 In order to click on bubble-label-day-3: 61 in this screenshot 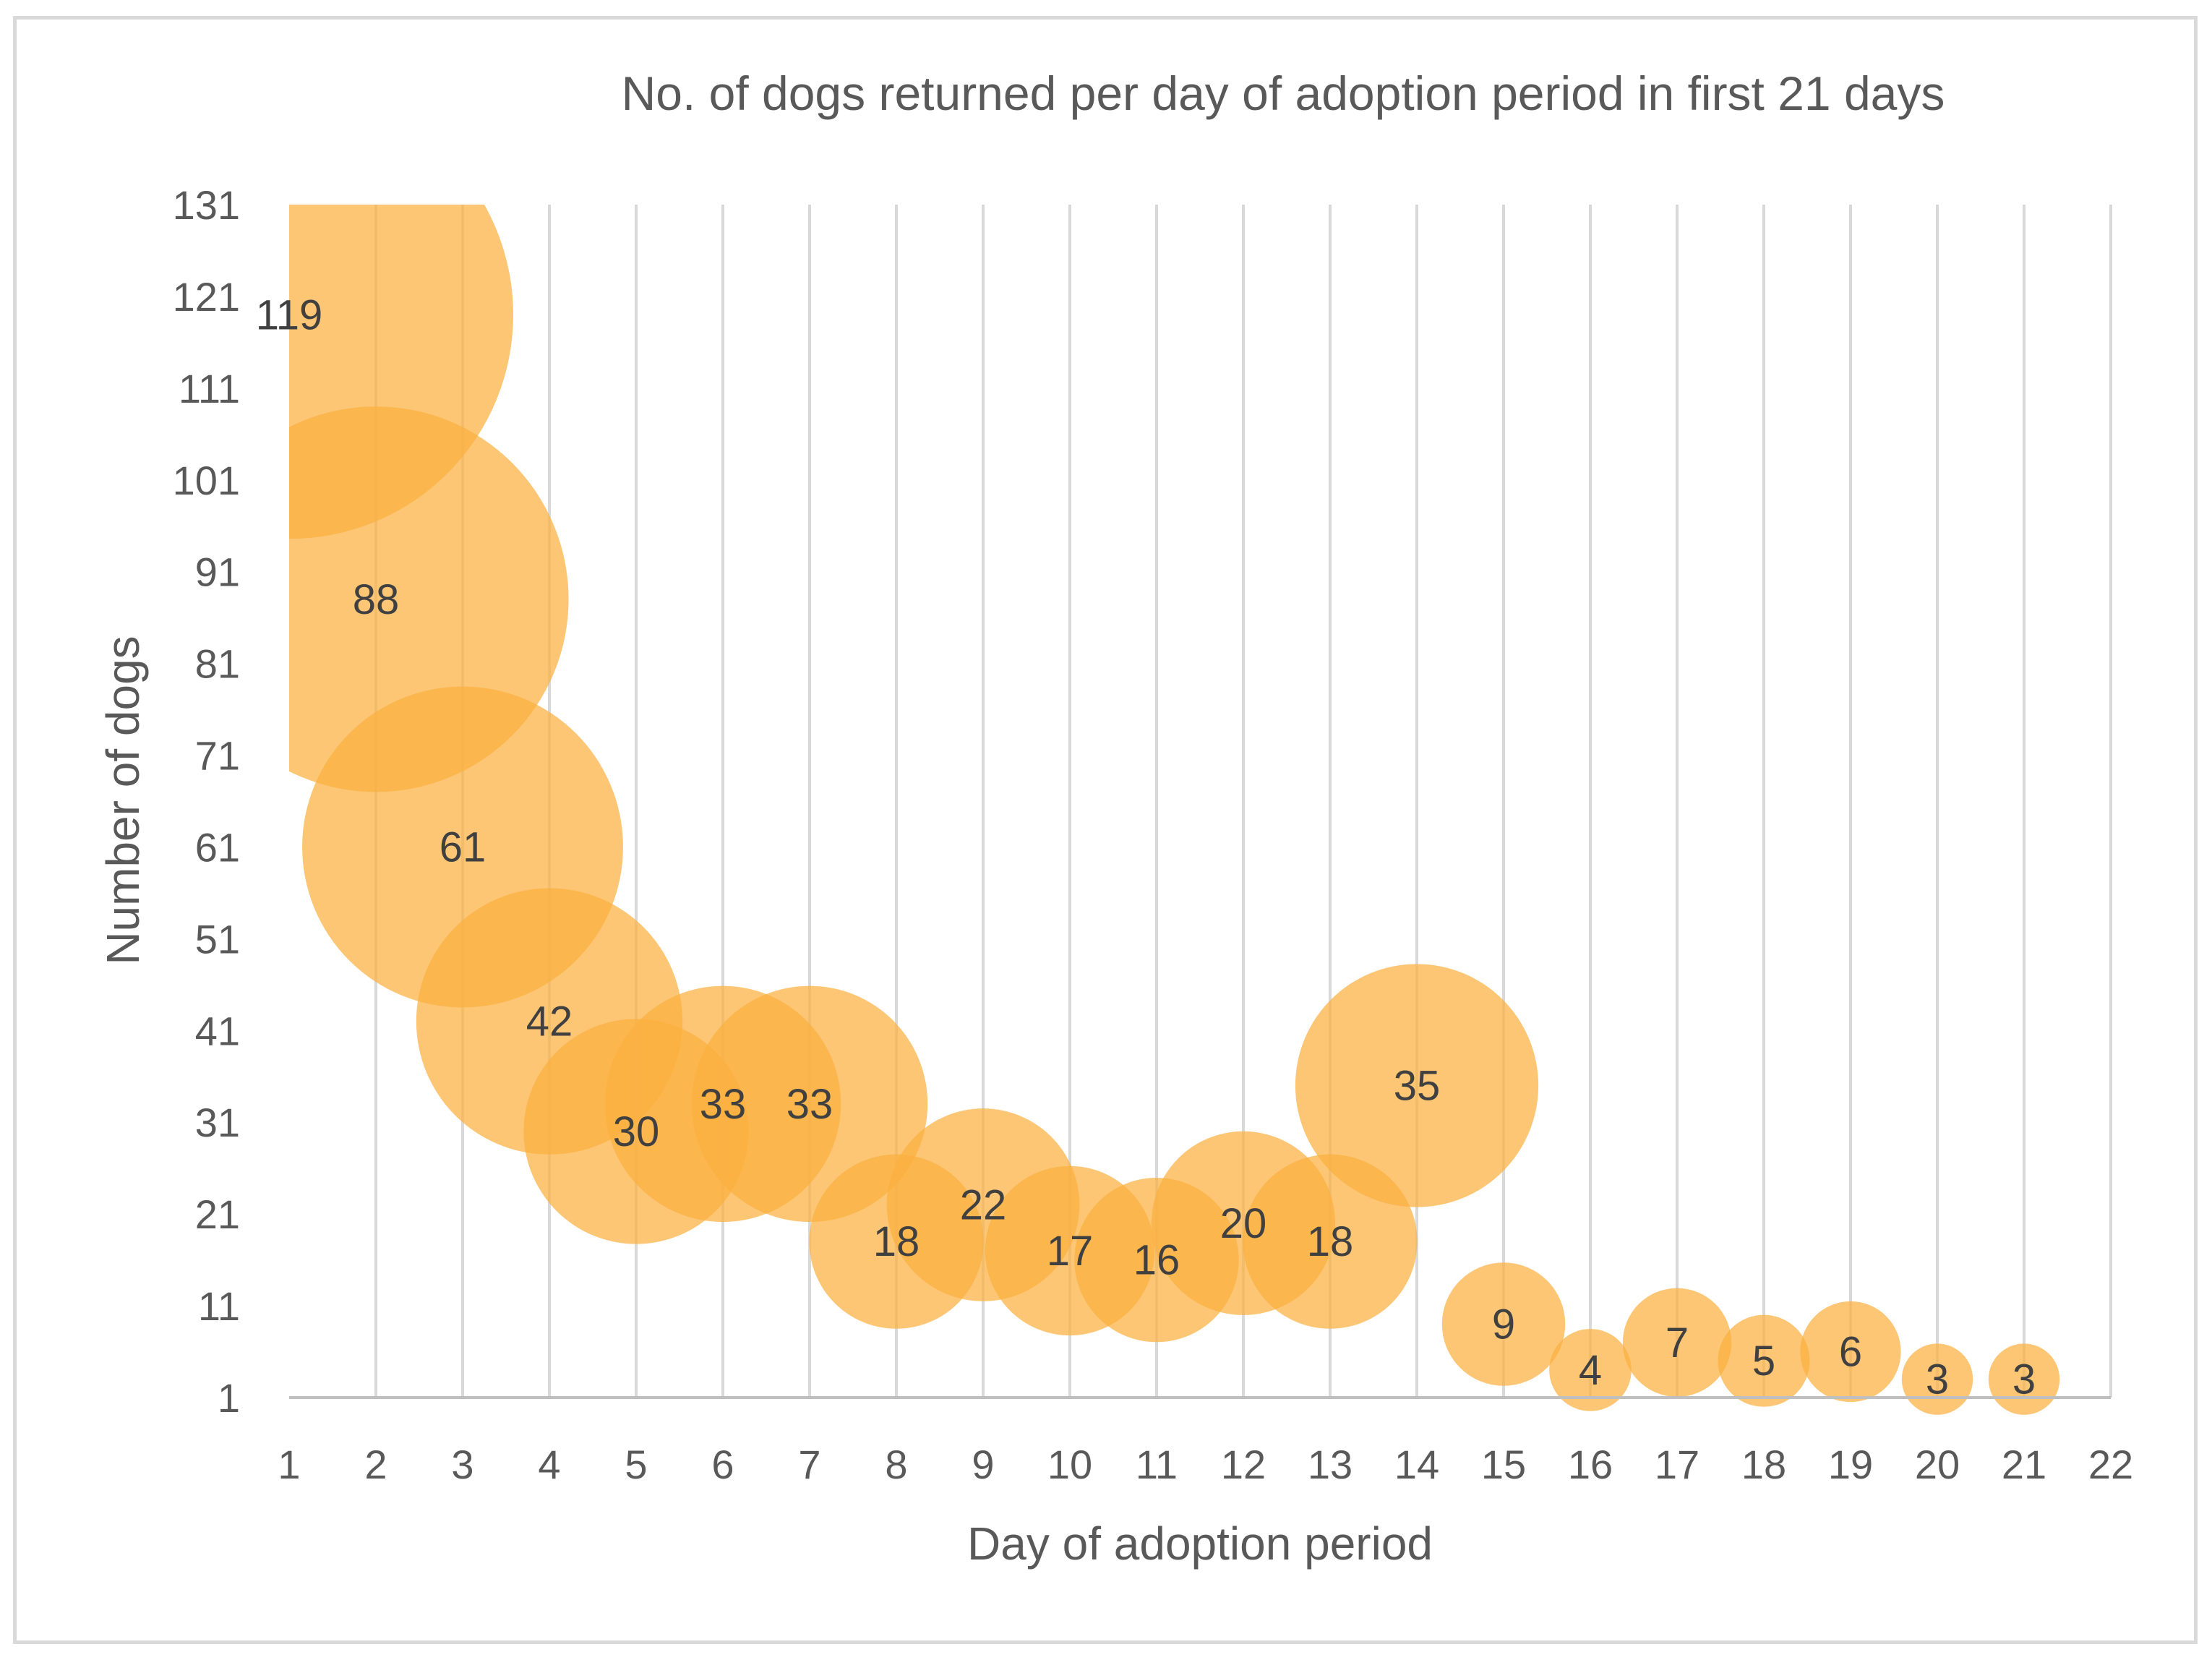, I will do `click(463, 847)`.